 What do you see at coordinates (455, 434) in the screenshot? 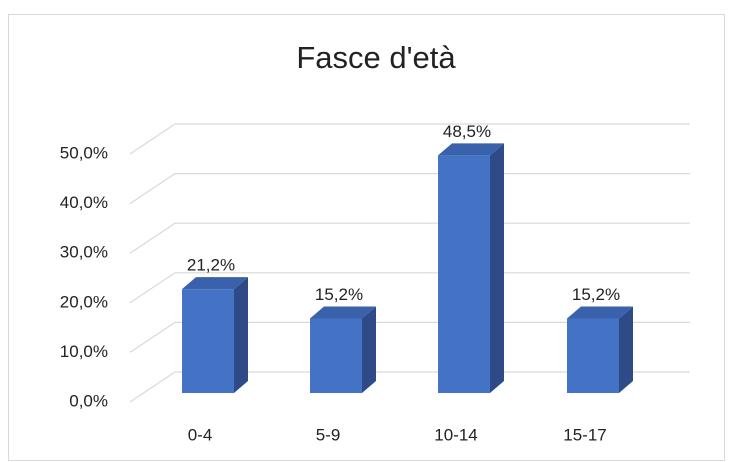
I see `x-tick-label: 10-14` at bounding box center [455, 434].